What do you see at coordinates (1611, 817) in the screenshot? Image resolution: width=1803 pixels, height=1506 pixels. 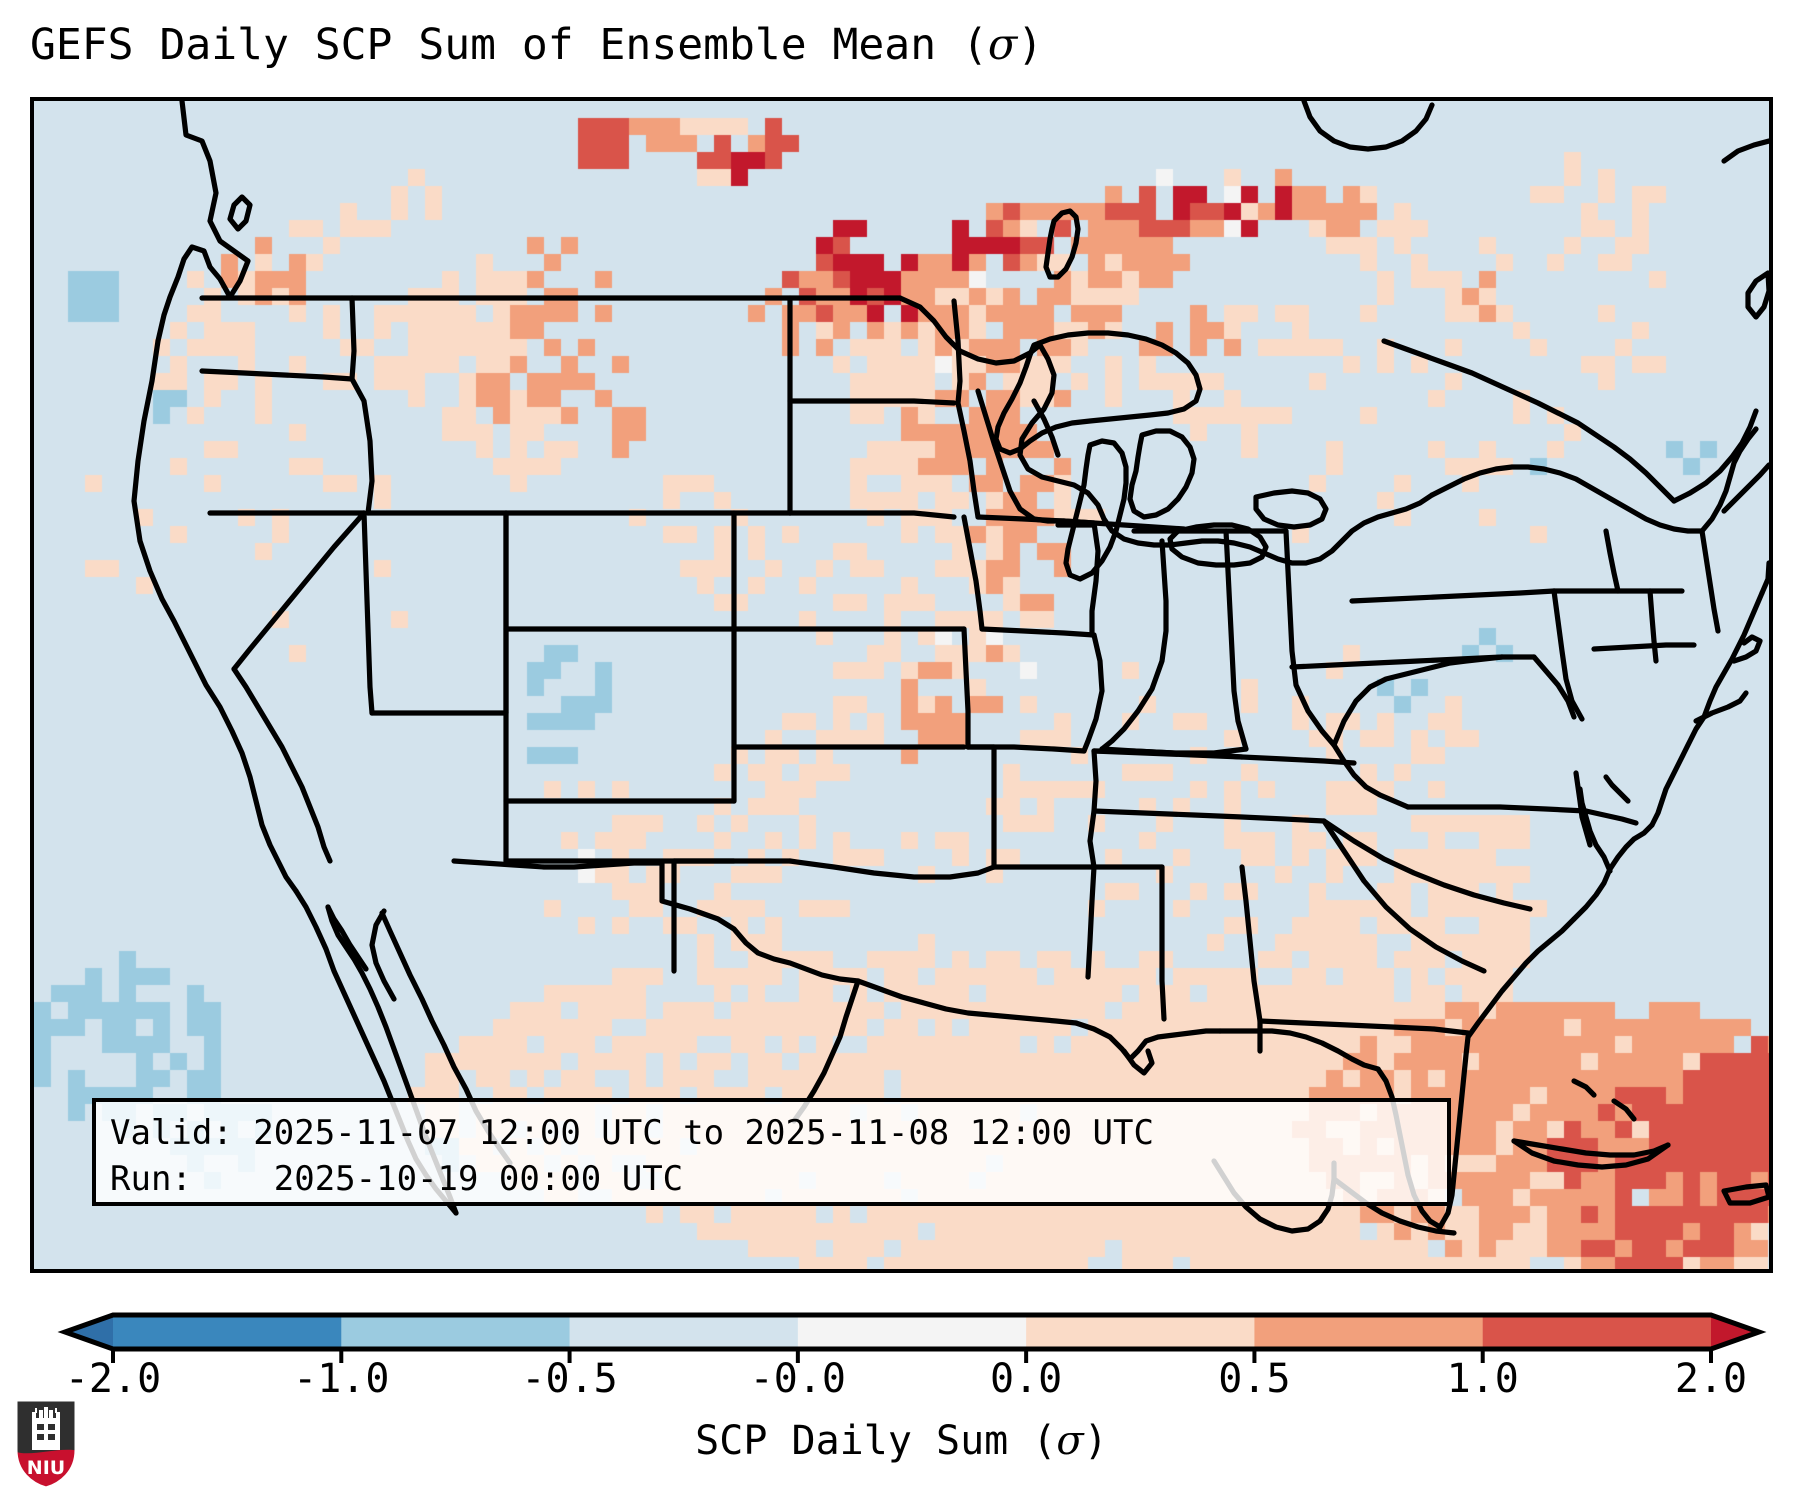 I see `border-nc-va-coast` at bounding box center [1611, 817].